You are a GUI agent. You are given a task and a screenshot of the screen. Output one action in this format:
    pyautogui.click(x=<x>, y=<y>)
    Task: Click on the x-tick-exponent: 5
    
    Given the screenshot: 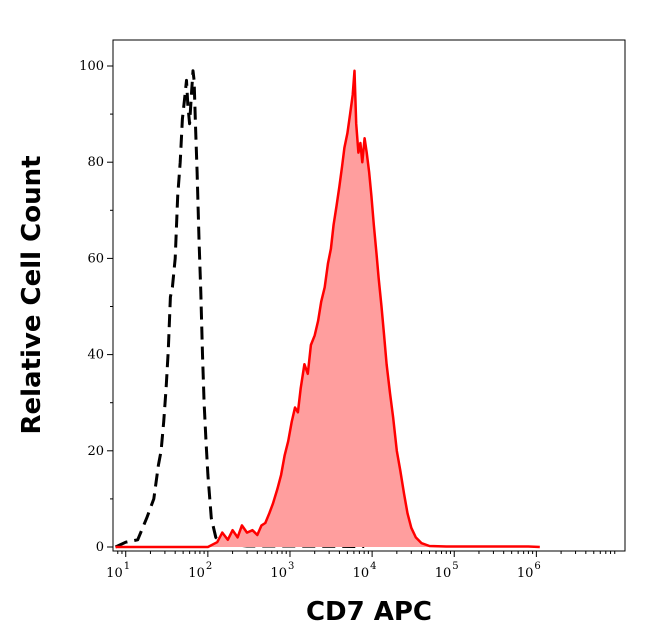 What is the action you would take?
    pyautogui.click(x=455, y=566)
    